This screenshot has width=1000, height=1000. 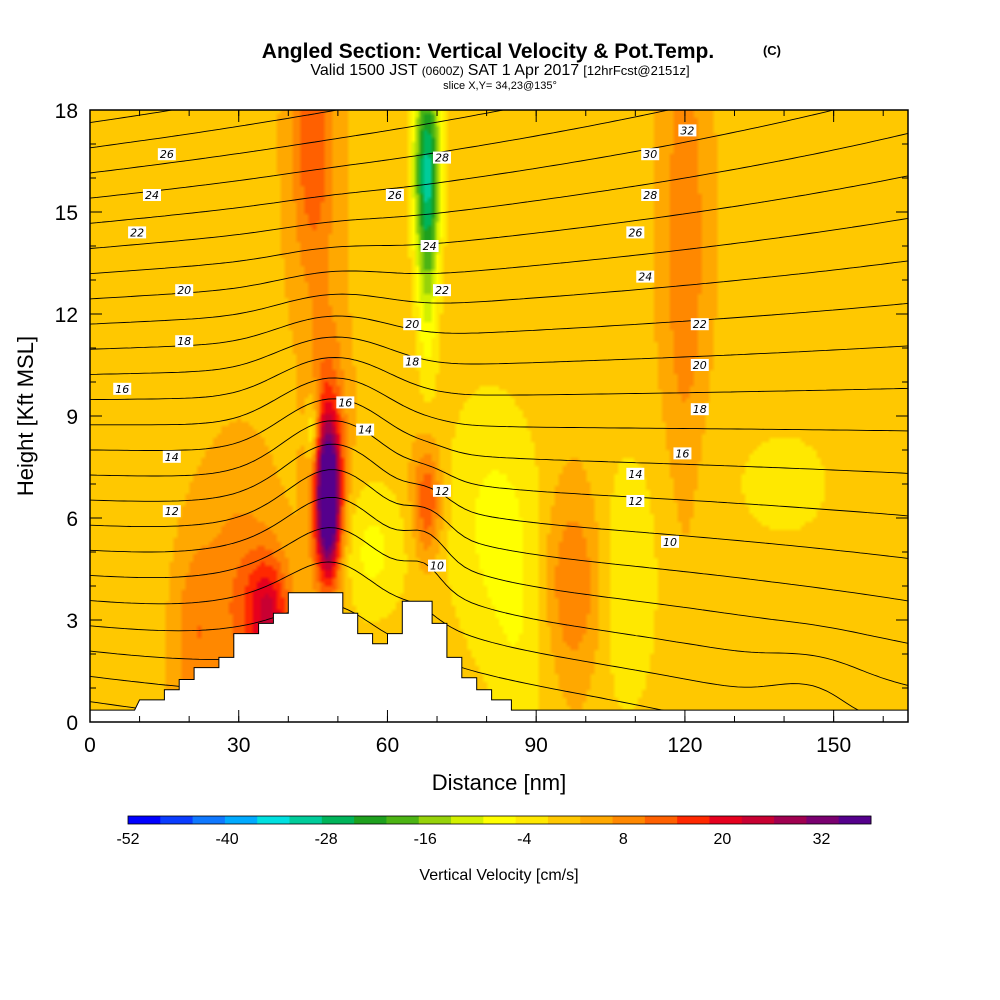 I want to click on y-tick-label: 18, so click(x=66, y=111).